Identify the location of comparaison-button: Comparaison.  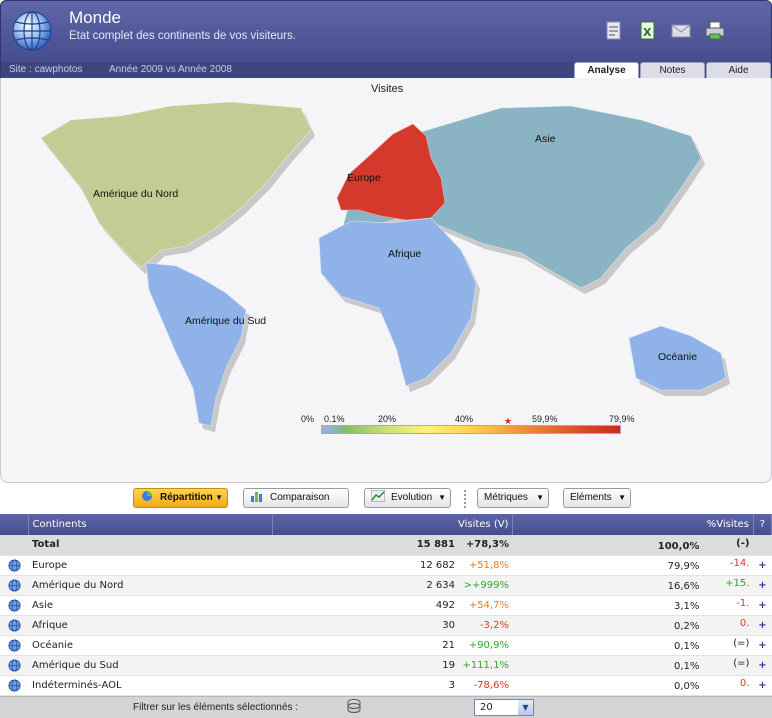
(296, 498).